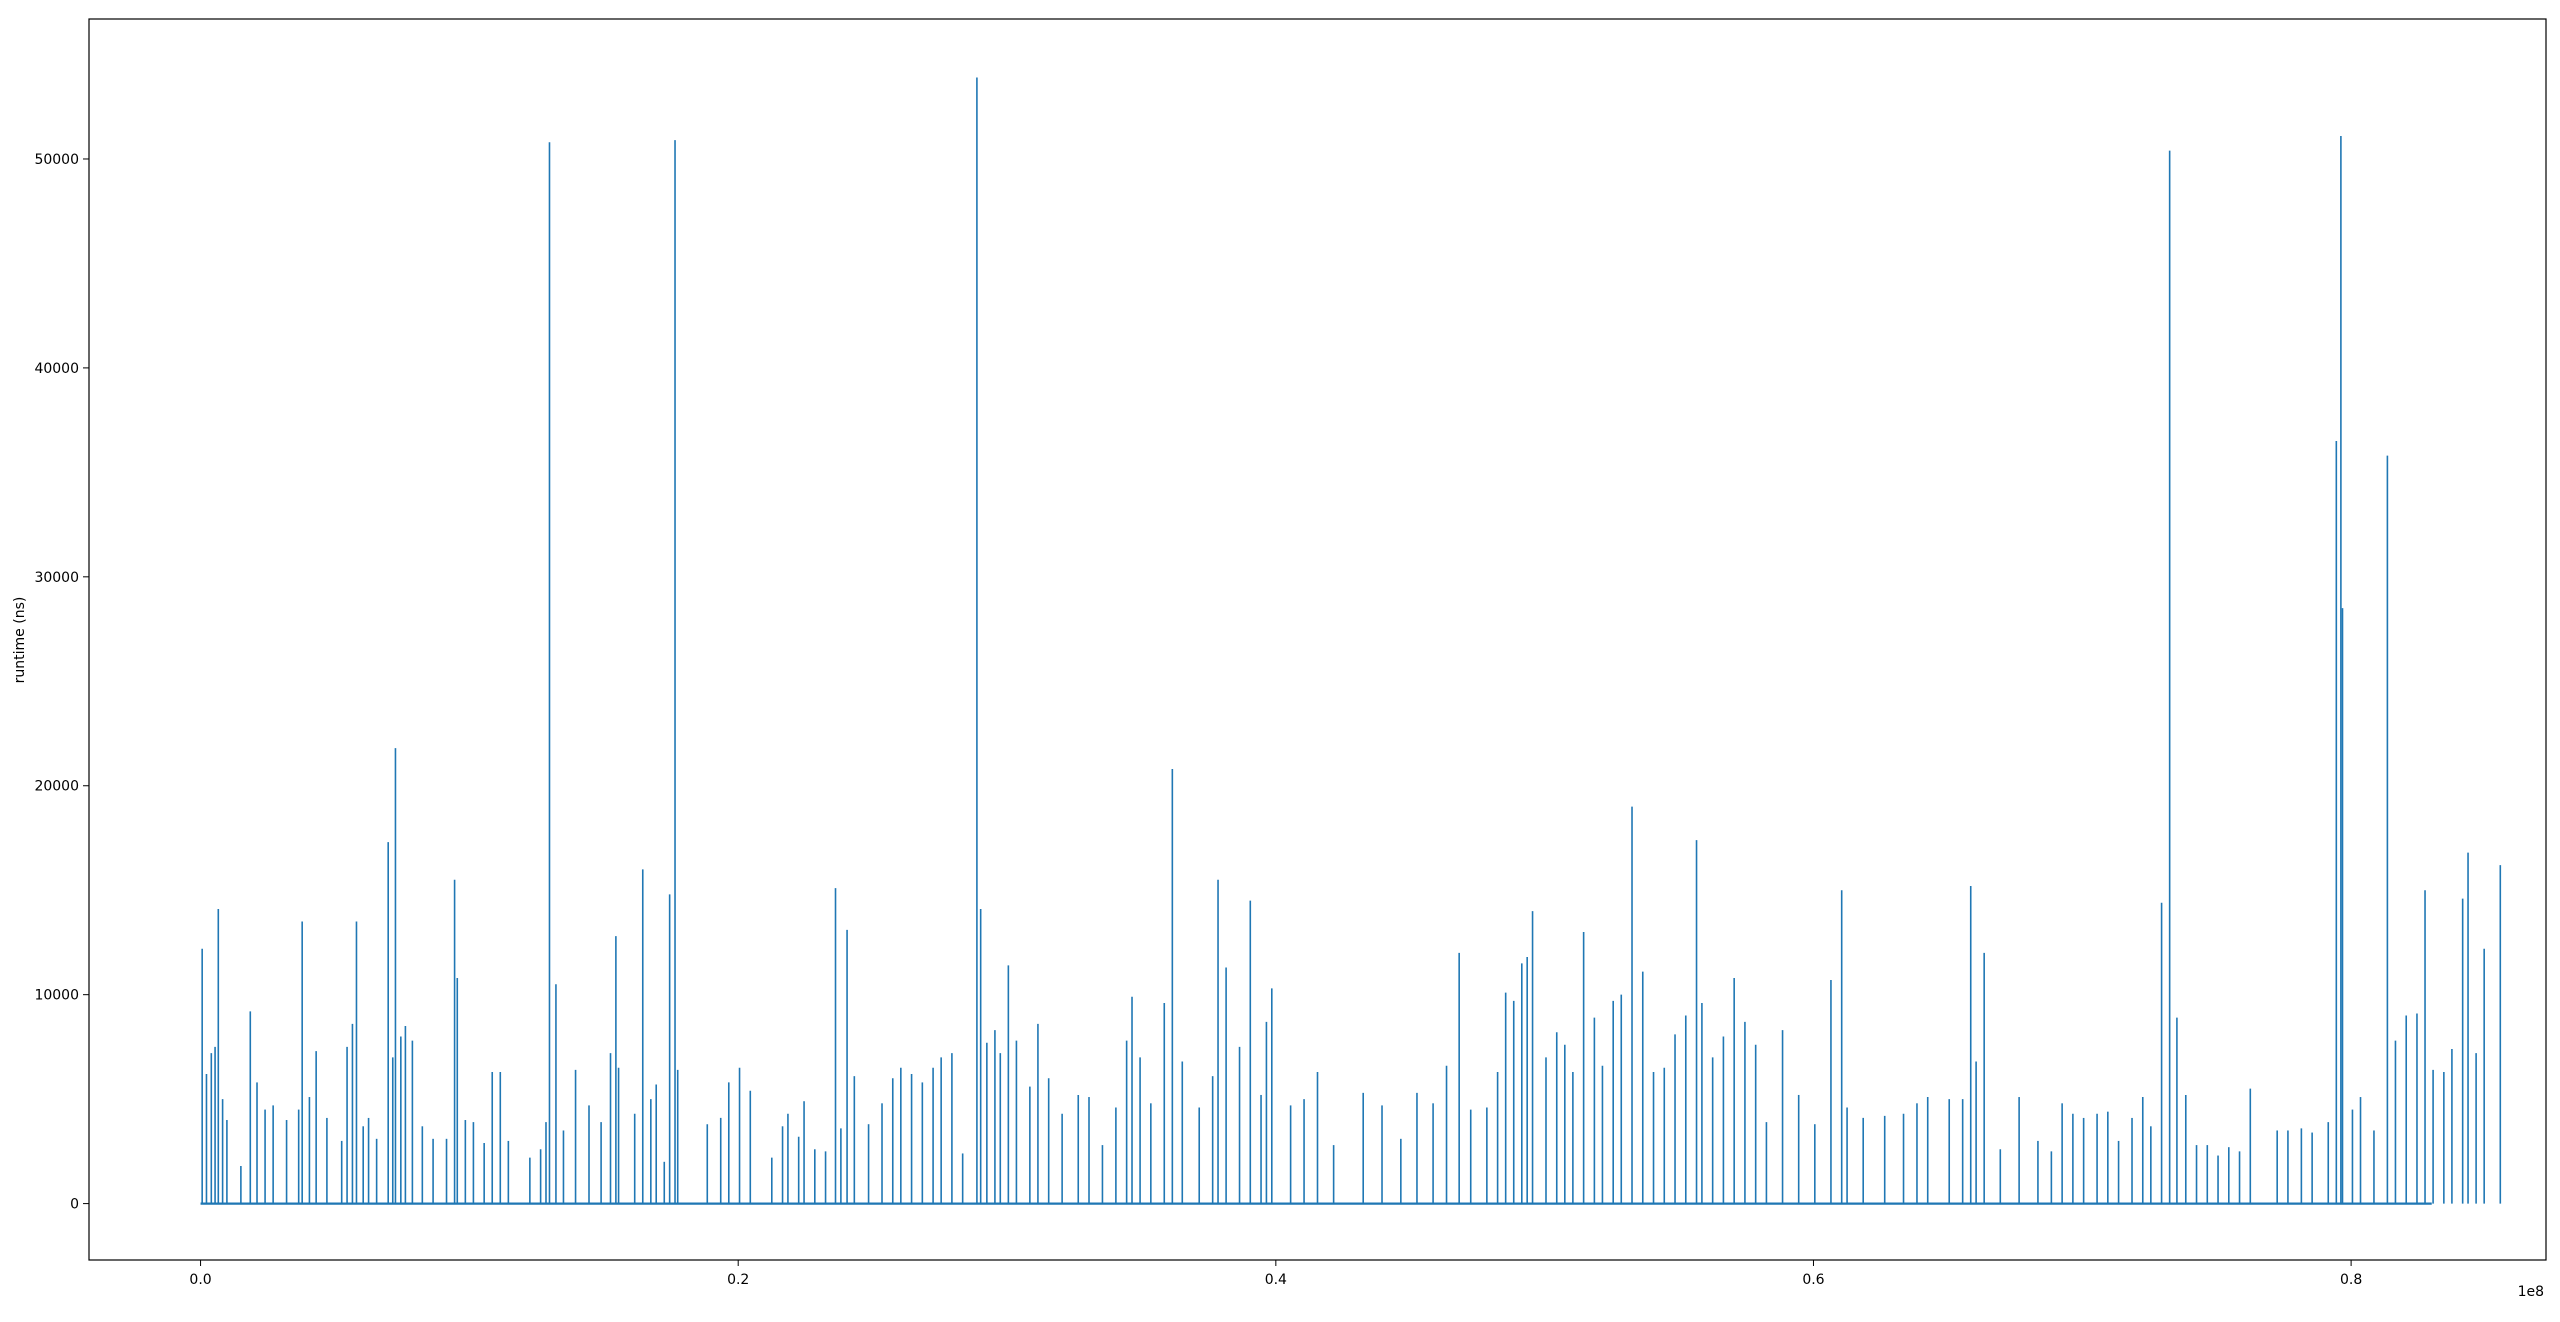 The height and width of the screenshot is (1322, 2560). I want to click on y-axis-label: runtime (ns), so click(20, 640).